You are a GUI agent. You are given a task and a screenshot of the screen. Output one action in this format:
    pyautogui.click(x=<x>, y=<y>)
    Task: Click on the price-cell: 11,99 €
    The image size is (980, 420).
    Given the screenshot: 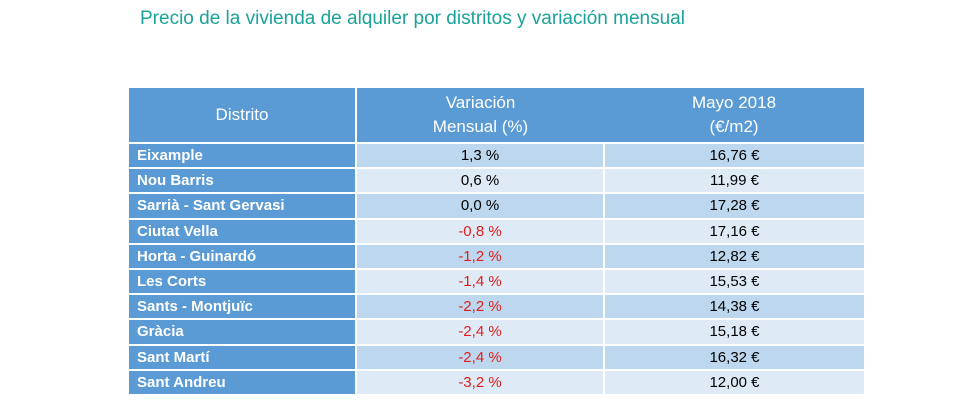 What is the action you would take?
    pyautogui.click(x=734, y=180)
    